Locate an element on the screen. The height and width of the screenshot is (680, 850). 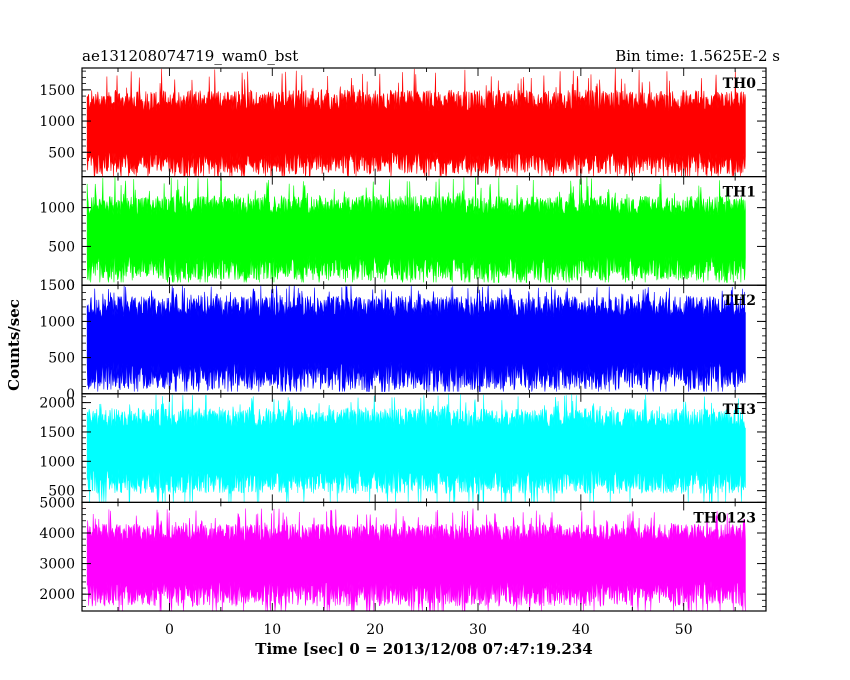
x-tick-label: 40 is located at coordinates (581, 630).